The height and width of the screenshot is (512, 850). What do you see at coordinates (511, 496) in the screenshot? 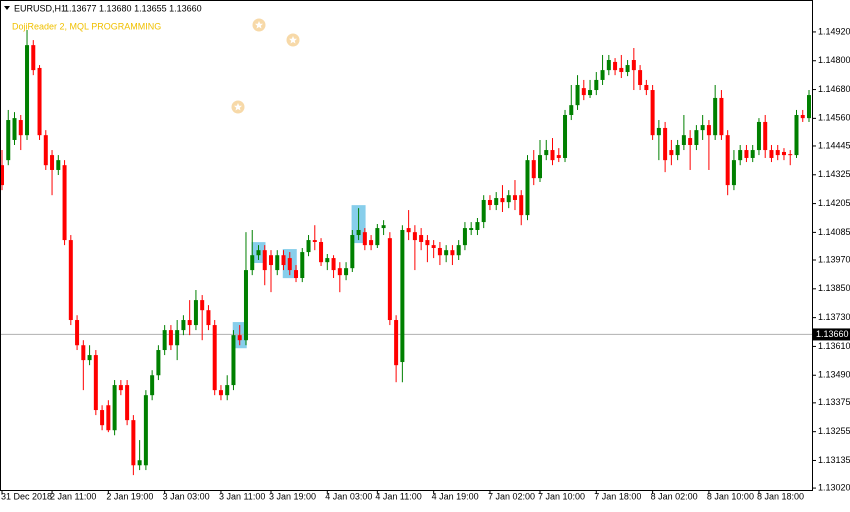
I see `x-tick-label: 7 Jan 02:00` at bounding box center [511, 496].